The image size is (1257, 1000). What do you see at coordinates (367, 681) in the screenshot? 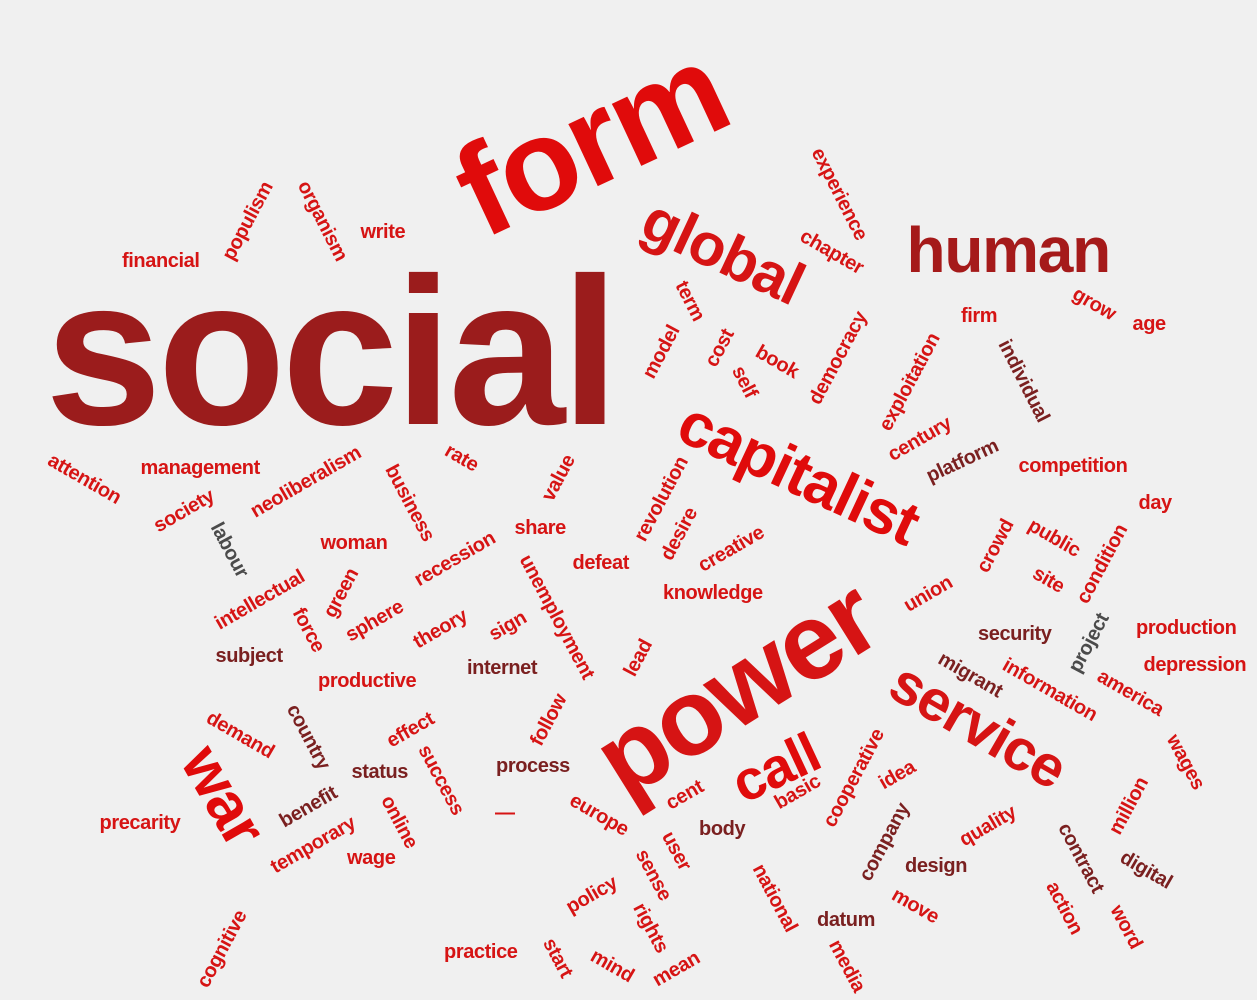
I see `word-productive: productive` at bounding box center [367, 681].